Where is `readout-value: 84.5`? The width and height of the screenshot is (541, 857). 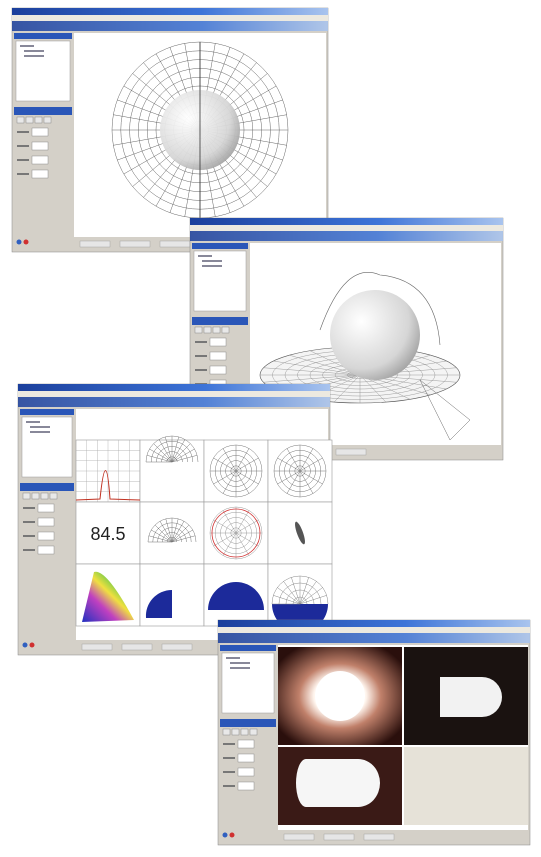
readout-value: 84.5 is located at coordinates (107, 534).